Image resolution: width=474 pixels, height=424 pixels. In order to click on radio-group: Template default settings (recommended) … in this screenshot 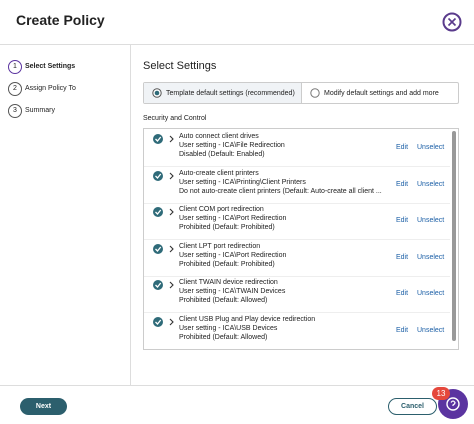, I will do `click(301, 93)`.